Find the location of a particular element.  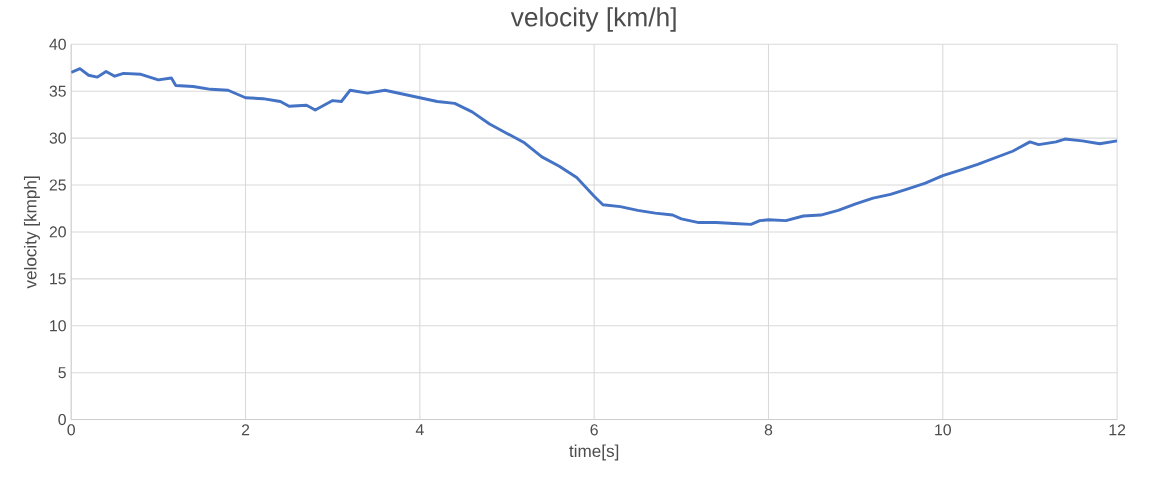

x-tick-label: 8 is located at coordinates (768, 430).